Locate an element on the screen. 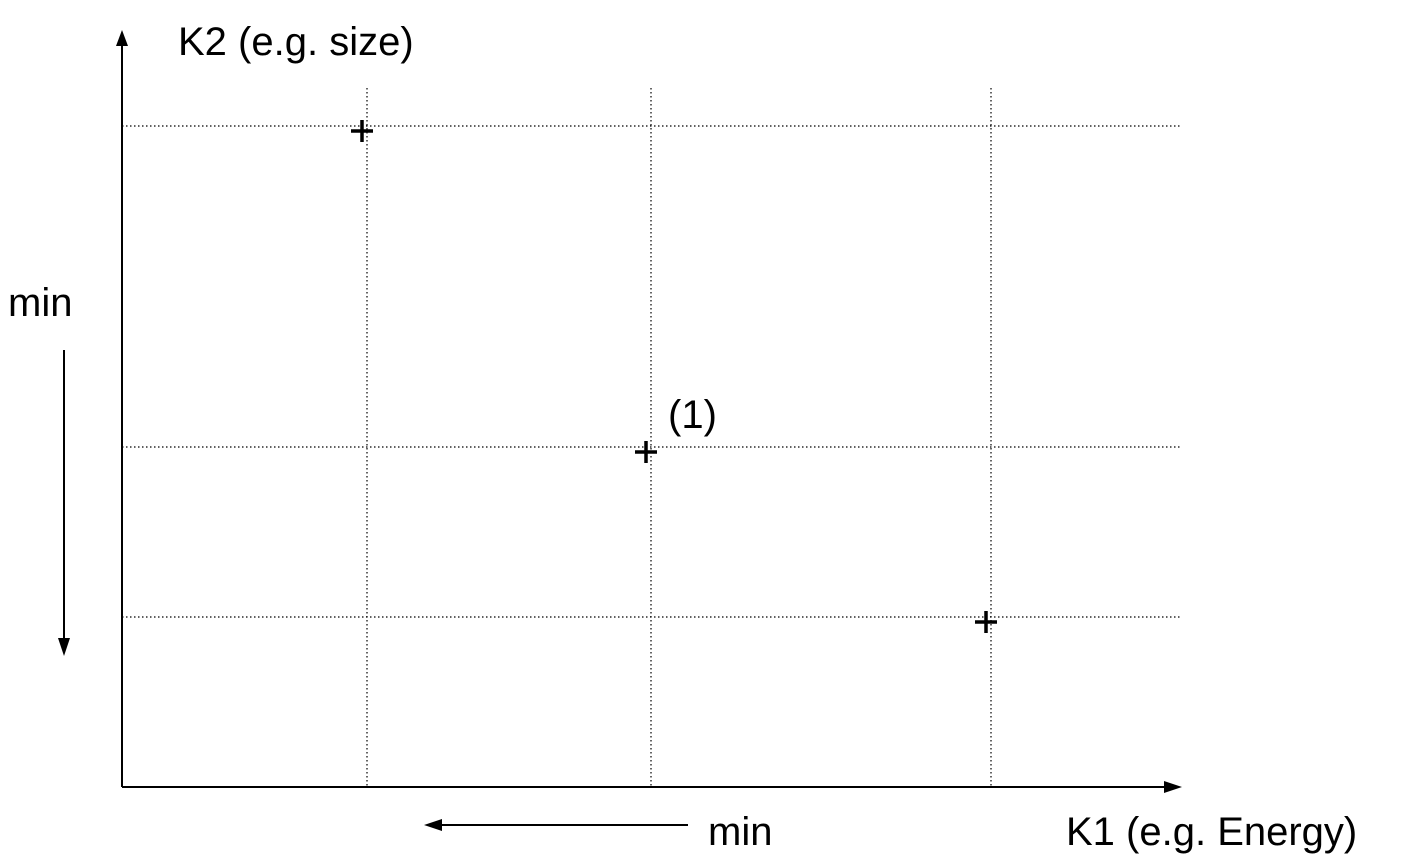 The height and width of the screenshot is (854, 1427). x-min-arrowhead is located at coordinates (433, 825).